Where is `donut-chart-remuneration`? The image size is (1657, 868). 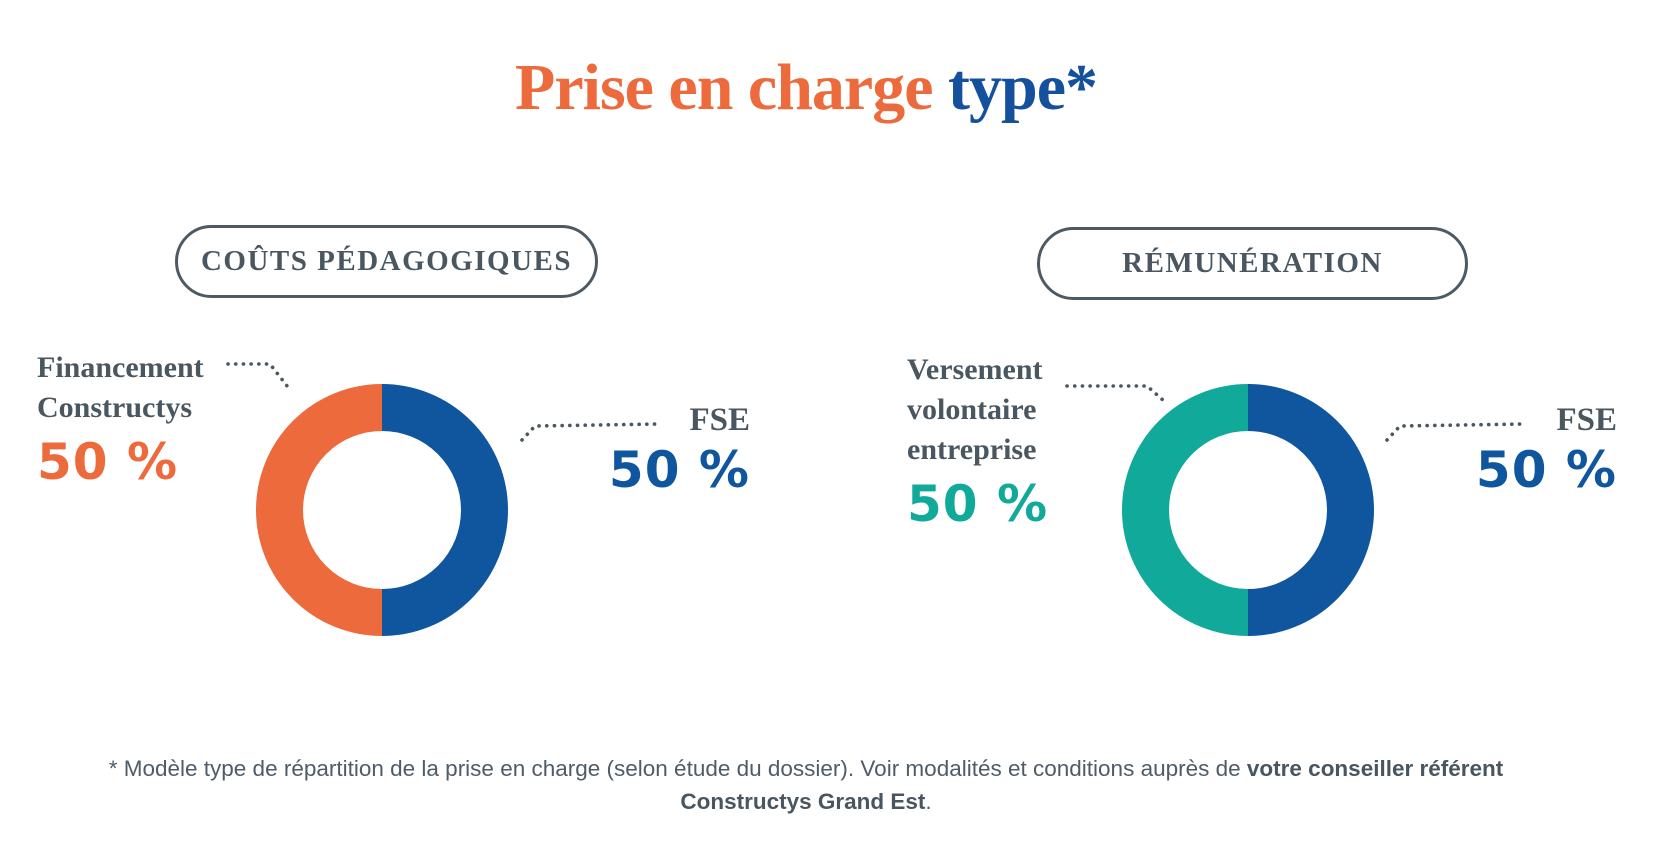
donut-chart-remuneration is located at coordinates (1248, 510).